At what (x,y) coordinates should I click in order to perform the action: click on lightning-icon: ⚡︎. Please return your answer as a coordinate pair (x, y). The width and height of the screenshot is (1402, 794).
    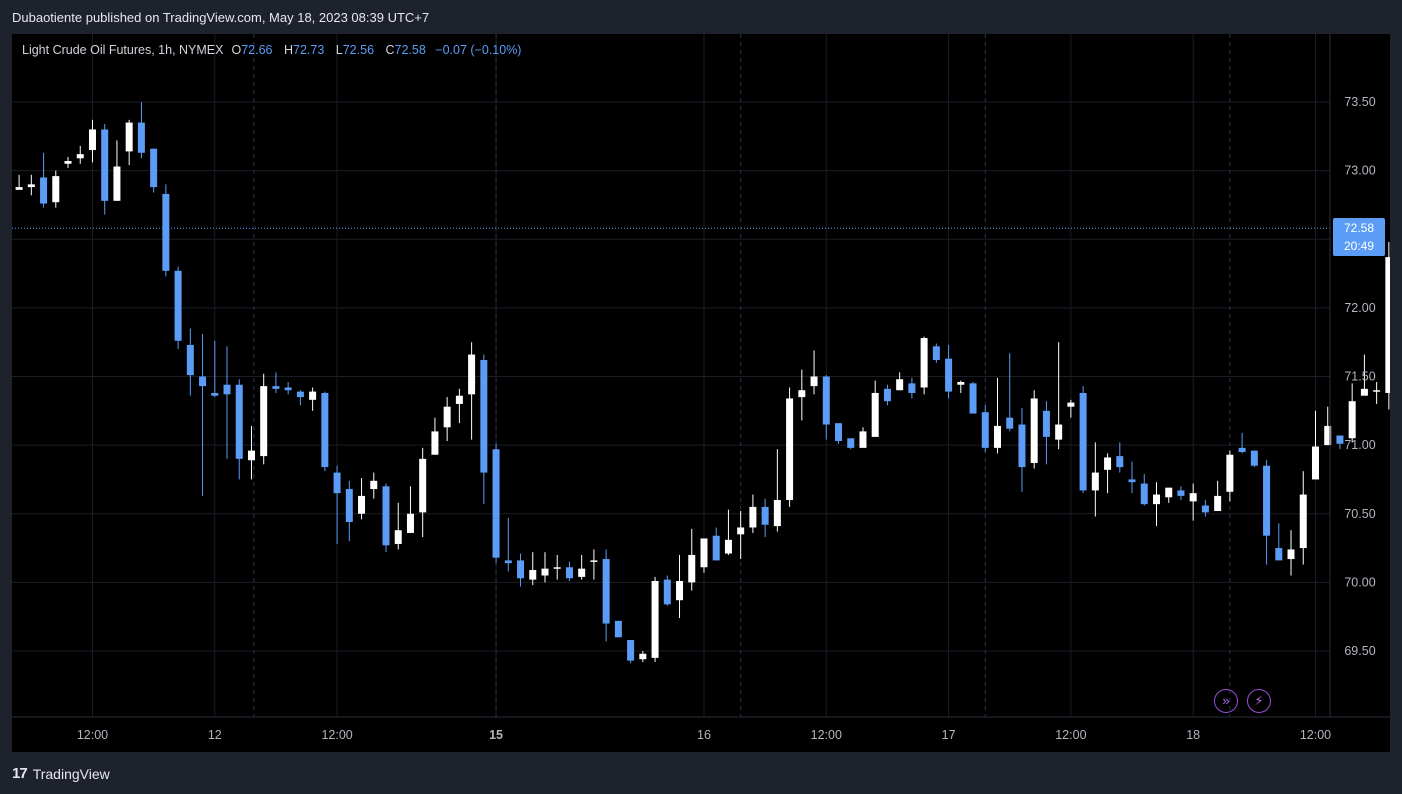
    Looking at the image, I should click on (1259, 701).